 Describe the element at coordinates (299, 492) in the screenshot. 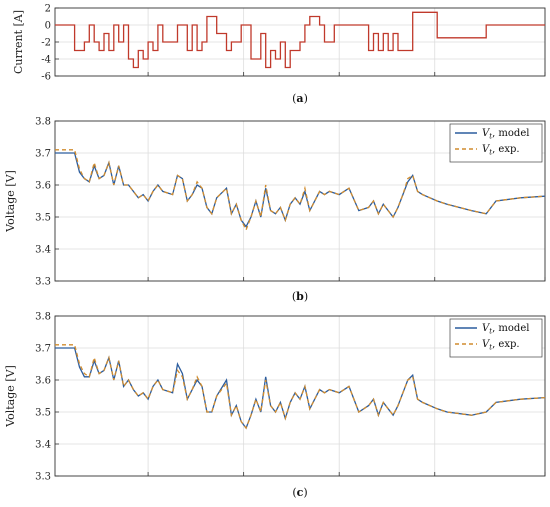

I see `panel-label: (c)` at that location.